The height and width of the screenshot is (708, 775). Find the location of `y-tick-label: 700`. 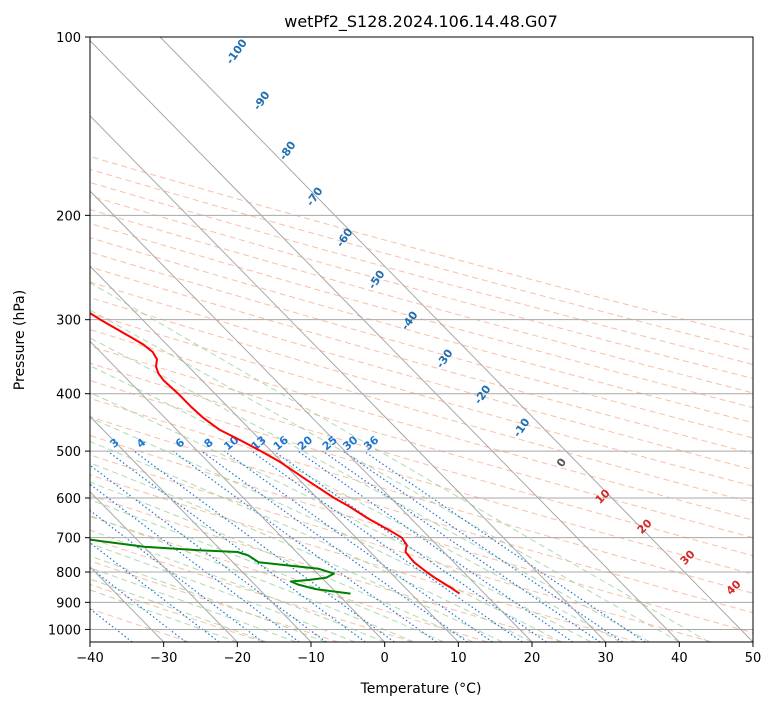

y-tick-label: 700 is located at coordinates (68, 539).